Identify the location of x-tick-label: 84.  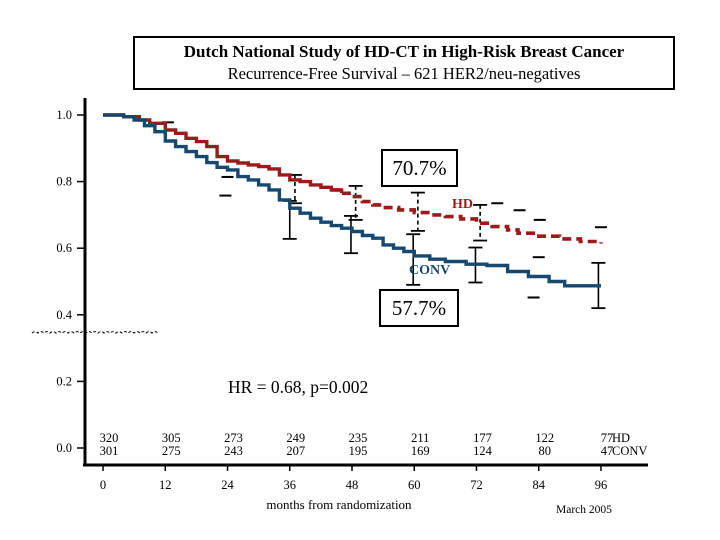
(539, 485).